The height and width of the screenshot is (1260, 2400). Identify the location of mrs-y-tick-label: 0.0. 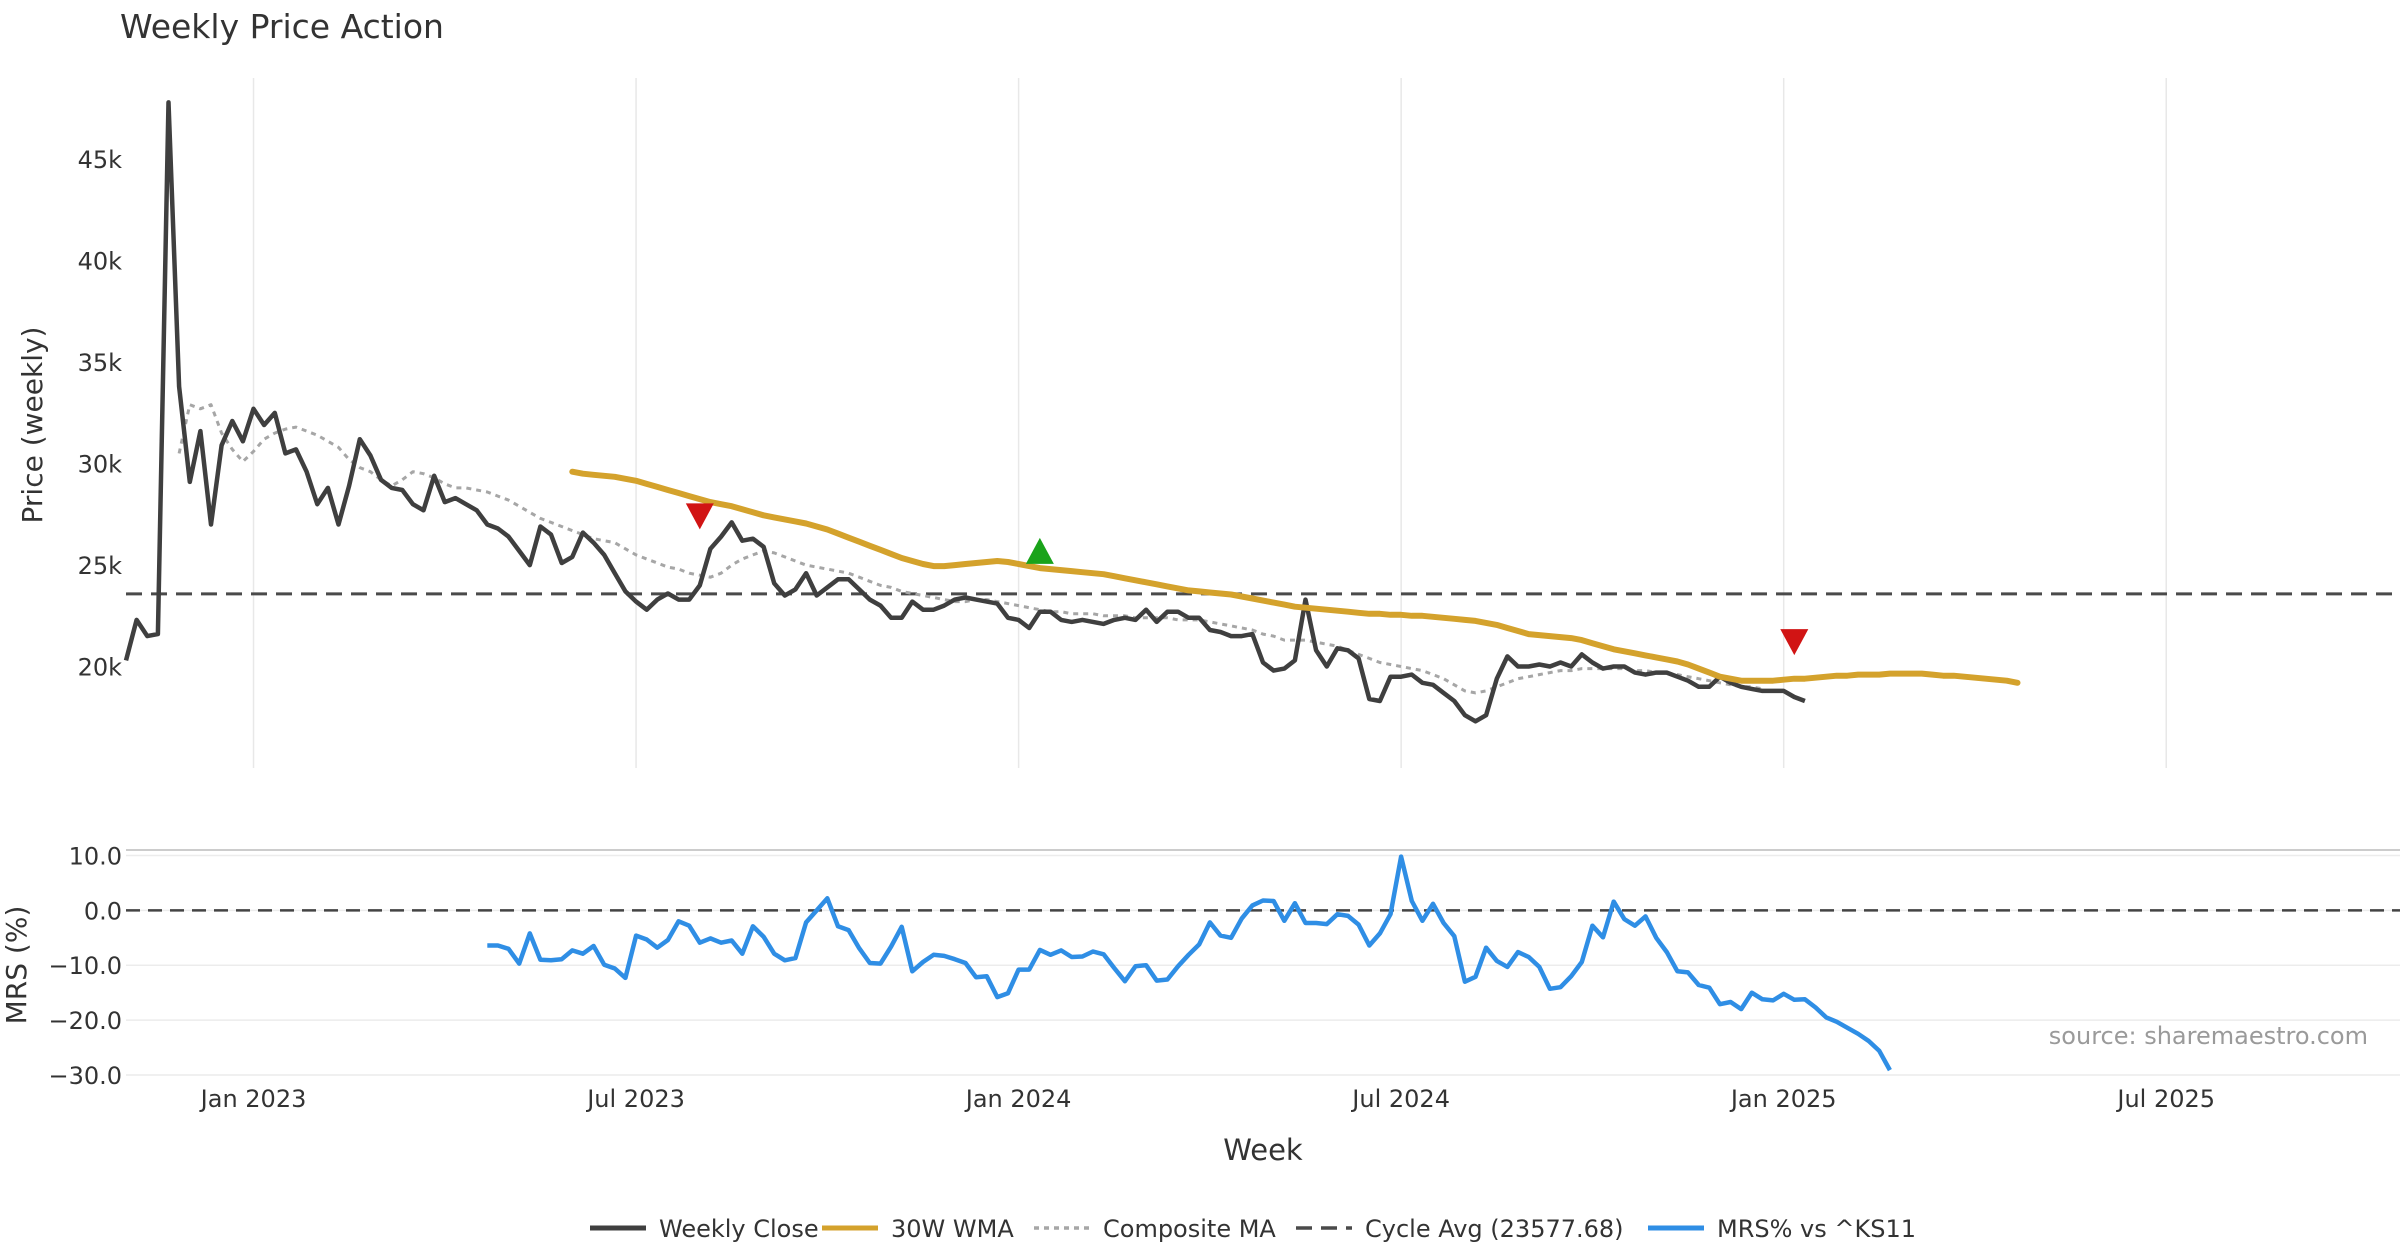
(103, 911).